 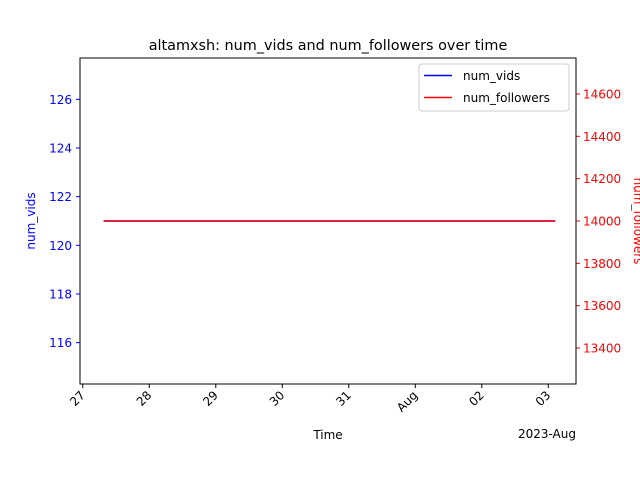 I want to click on legend-label-num-followers: num_followers, so click(x=506, y=98).